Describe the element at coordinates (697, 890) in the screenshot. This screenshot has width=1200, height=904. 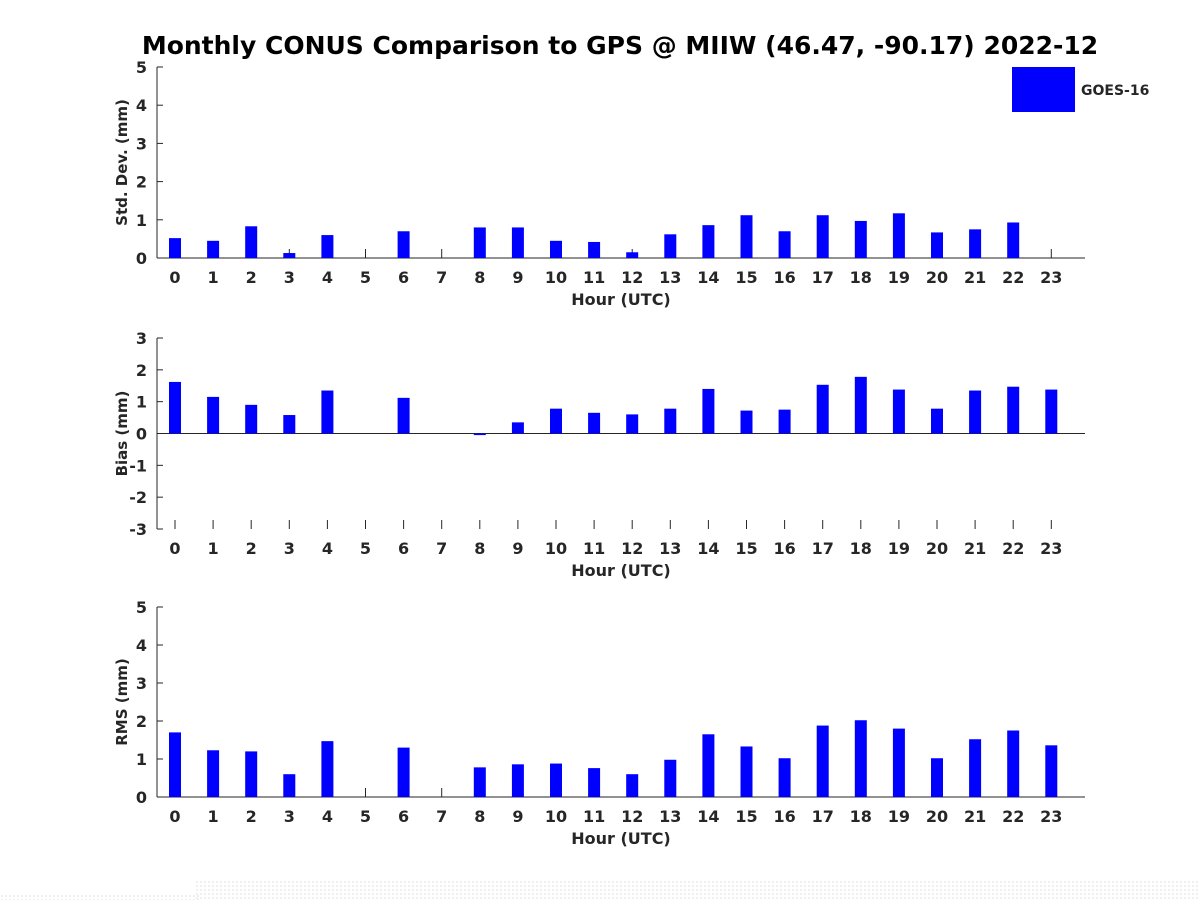
I see `footer-dots-right` at that location.